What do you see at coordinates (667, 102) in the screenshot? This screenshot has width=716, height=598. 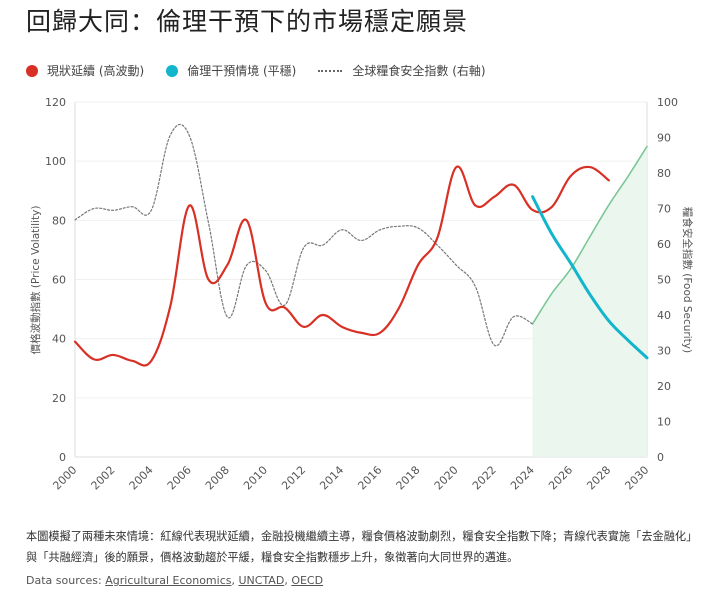 I see `y2-tick-label: 100` at bounding box center [667, 102].